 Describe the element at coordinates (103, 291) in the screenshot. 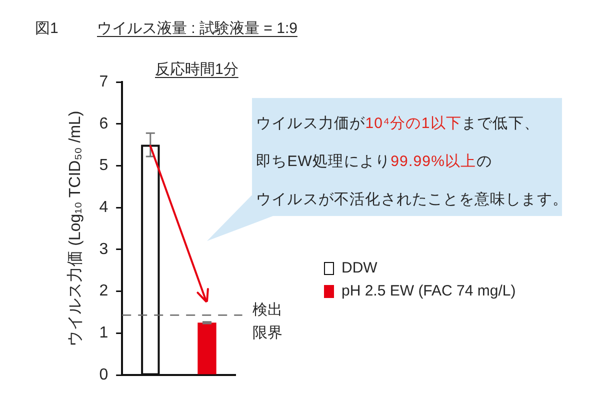

I see `y-tick-label: 2` at that location.